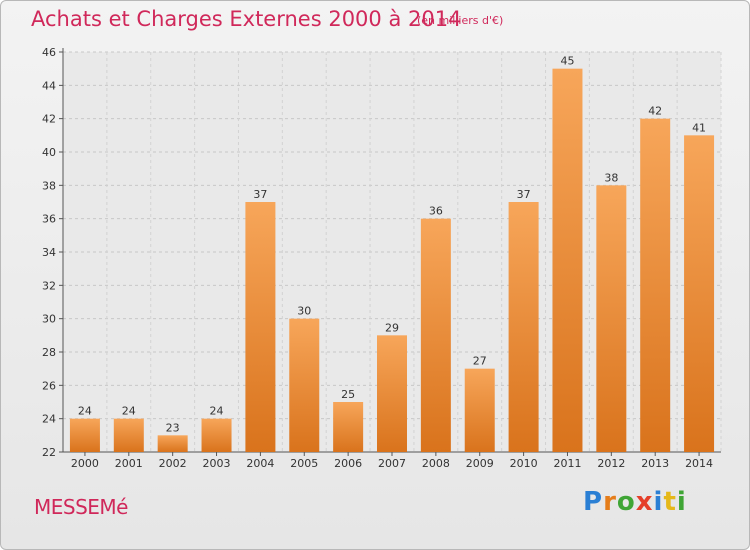 This screenshot has width=750, height=550. Describe the element at coordinates (49, 52) in the screenshot. I see `y-tick-label: 46` at that location.